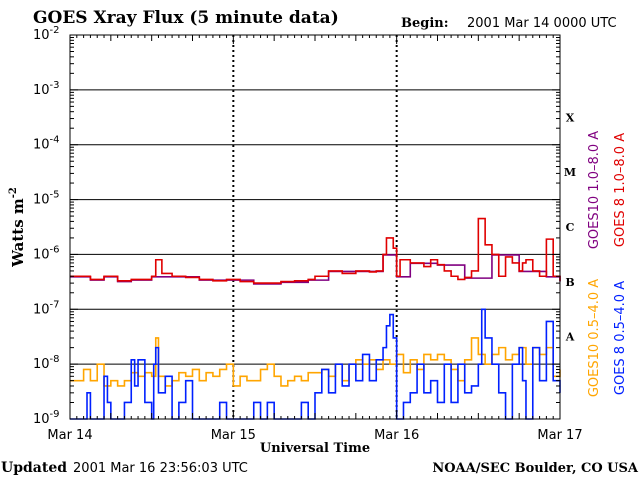 This screenshot has height=480, width=640. Describe the element at coordinates (570, 227) in the screenshot. I see `flare-class-label: C` at that location.